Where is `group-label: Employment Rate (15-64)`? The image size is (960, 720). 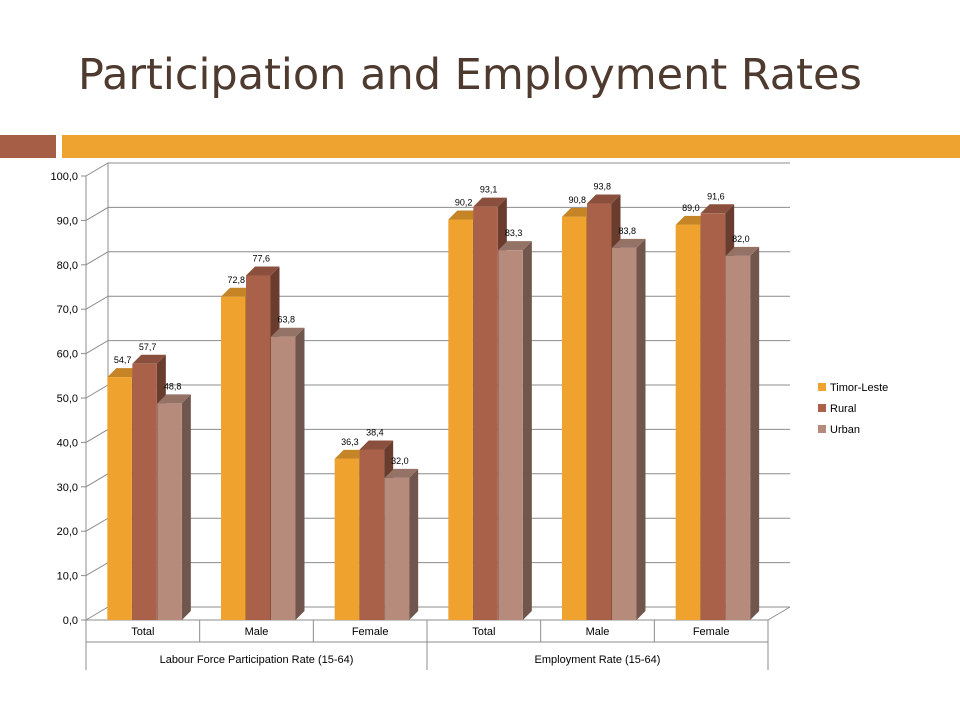 group-label: Employment Rate (15-64) is located at coordinates (598, 660).